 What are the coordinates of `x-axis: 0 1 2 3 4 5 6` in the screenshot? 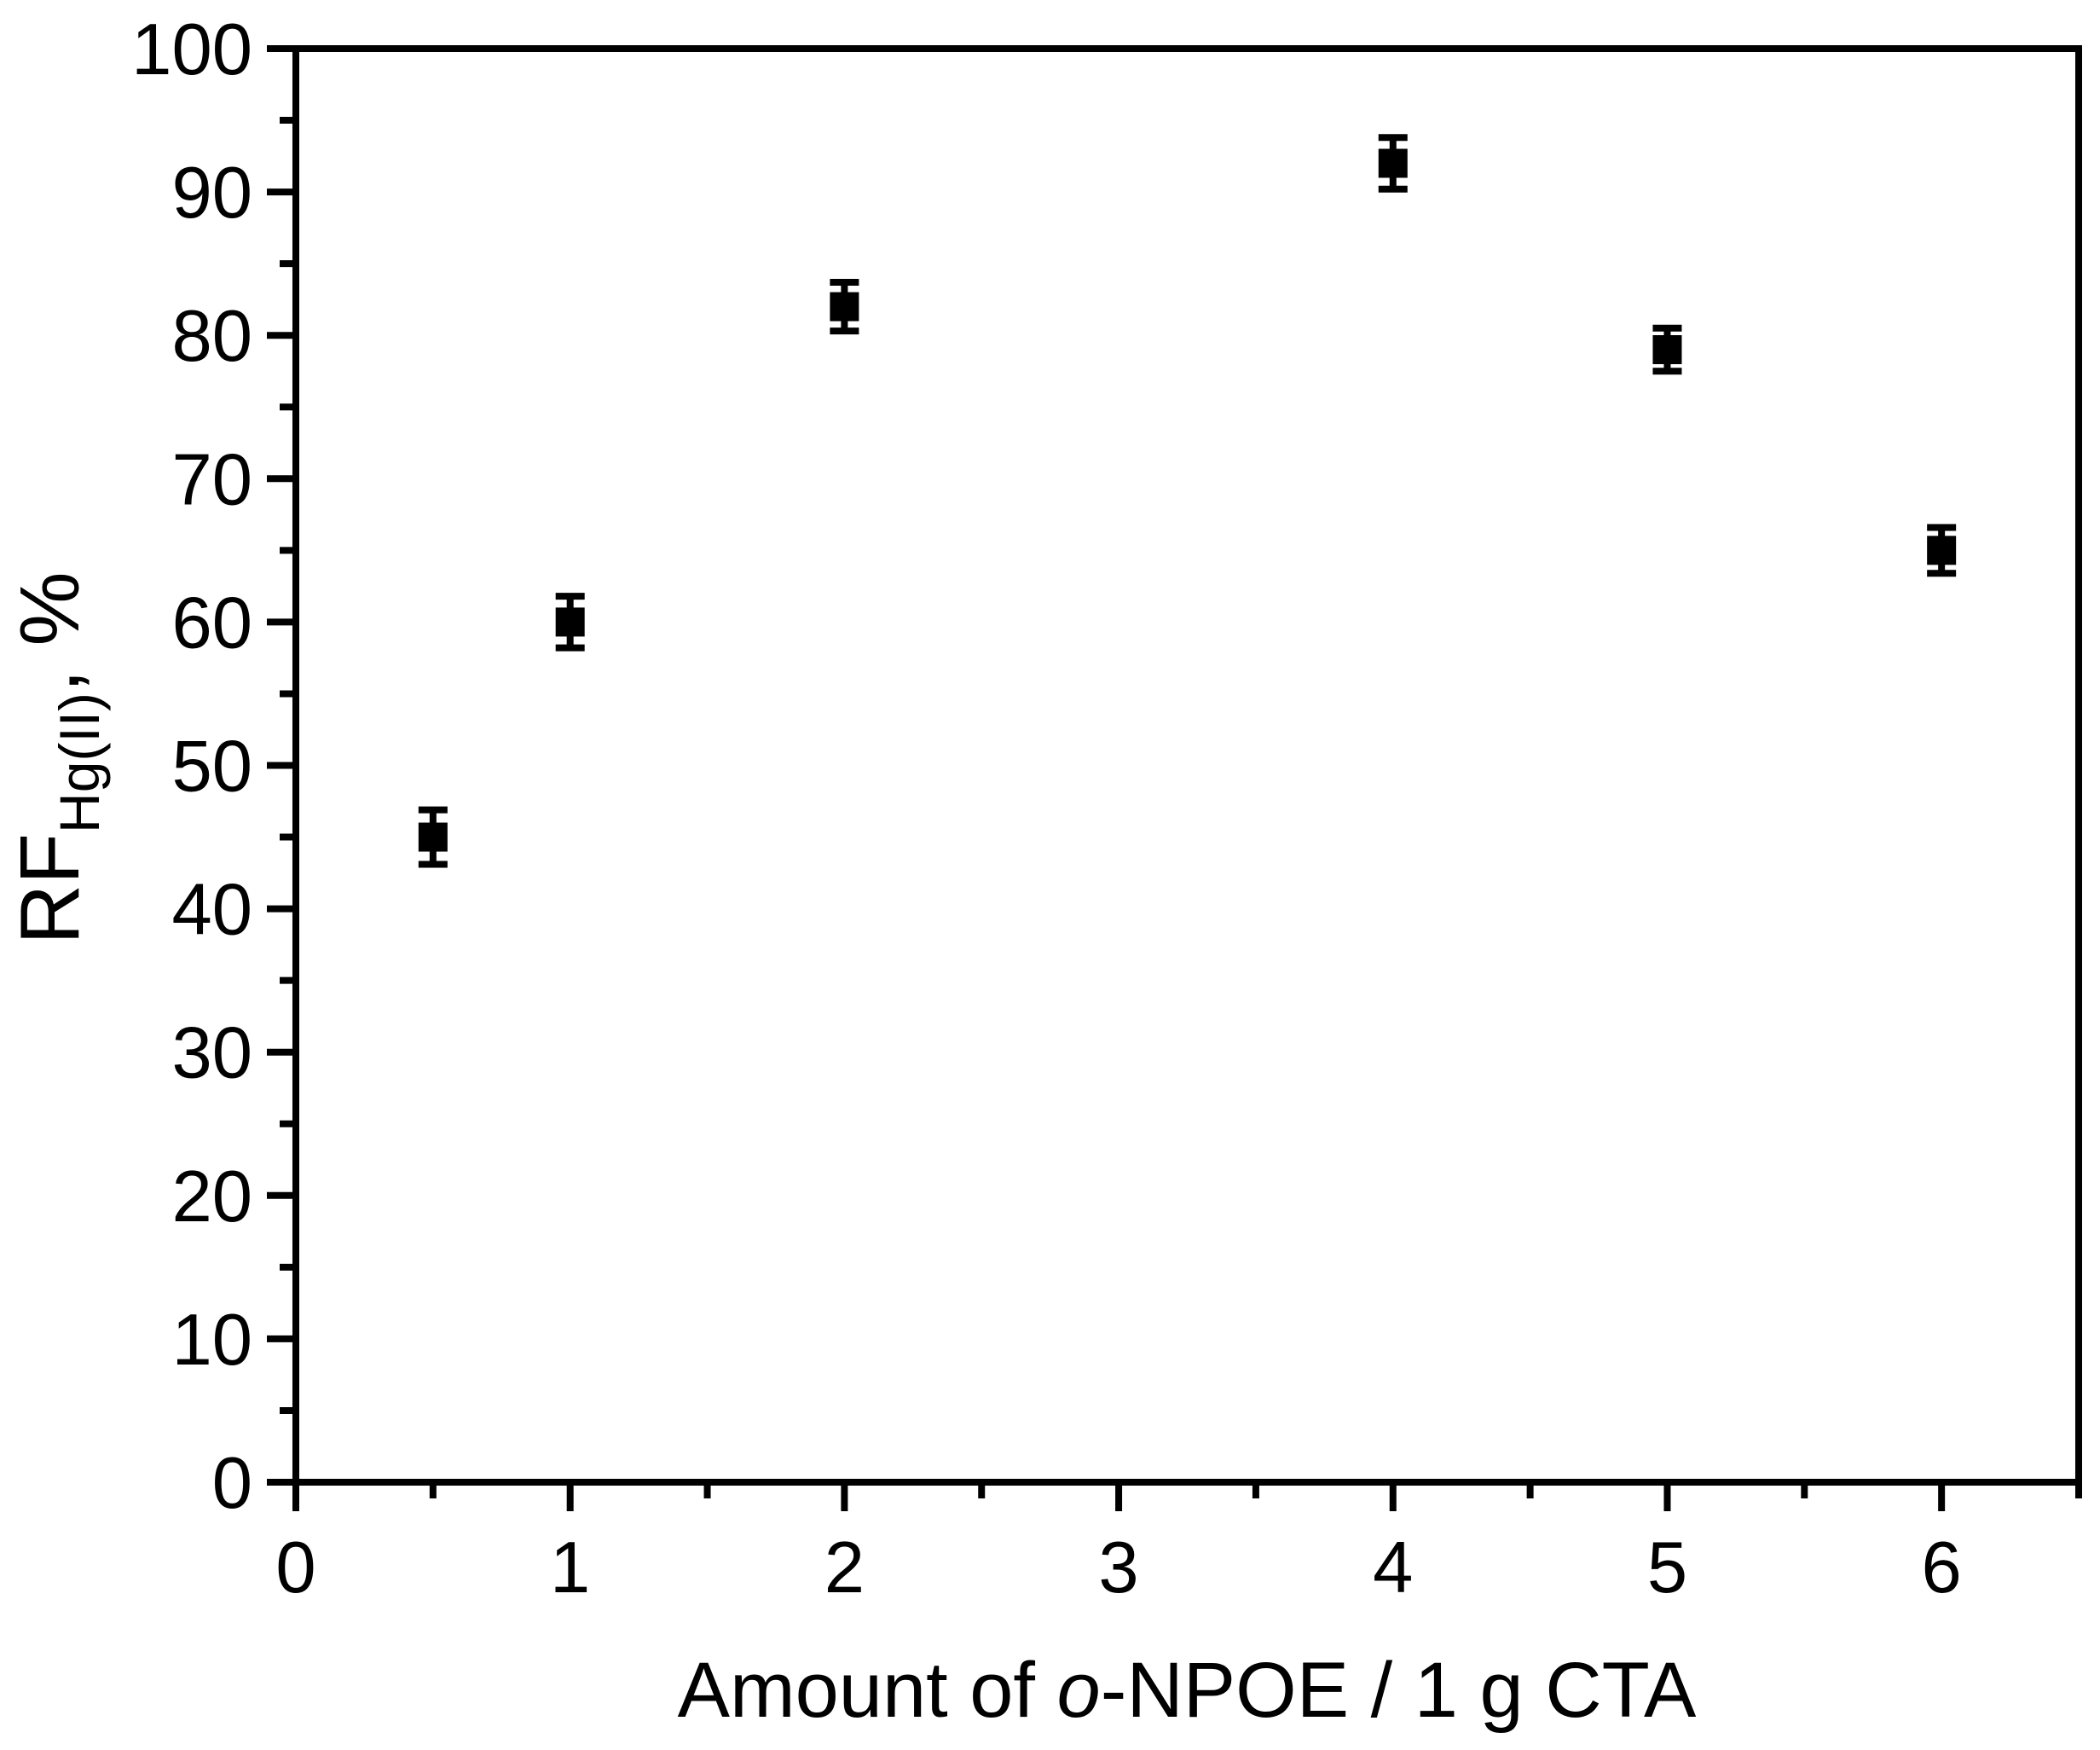 It's located at (1178, 1545).